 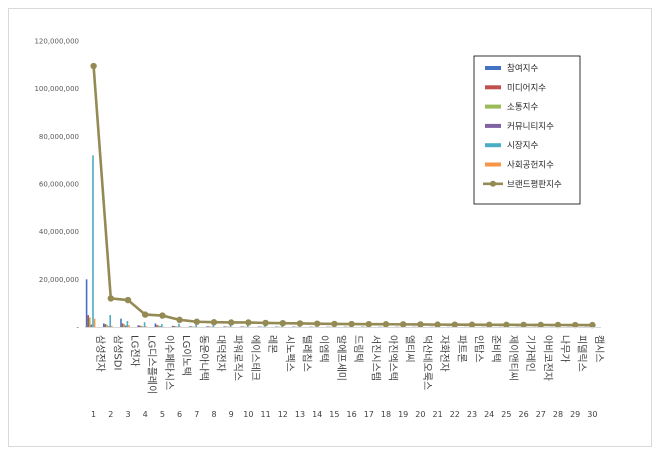 What do you see at coordinates (77, 328) in the screenshot?
I see `y-tick-label: -` at bounding box center [77, 328].